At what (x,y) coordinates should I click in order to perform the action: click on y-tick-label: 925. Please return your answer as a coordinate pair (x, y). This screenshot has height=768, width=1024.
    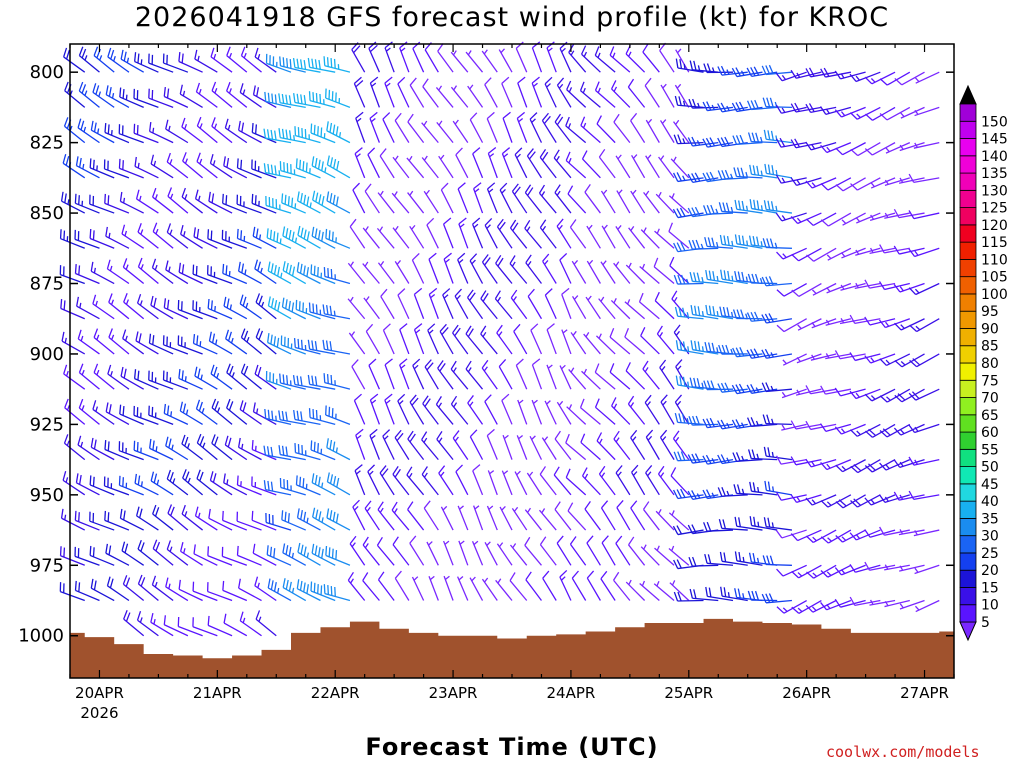
    Looking at the image, I should click on (47, 424).